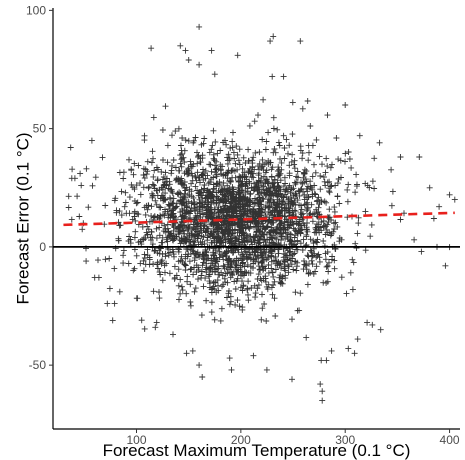 The height and width of the screenshot is (460, 465). Describe the element at coordinates (42, 247) in the screenshot. I see `y-tick-label: 0` at that location.